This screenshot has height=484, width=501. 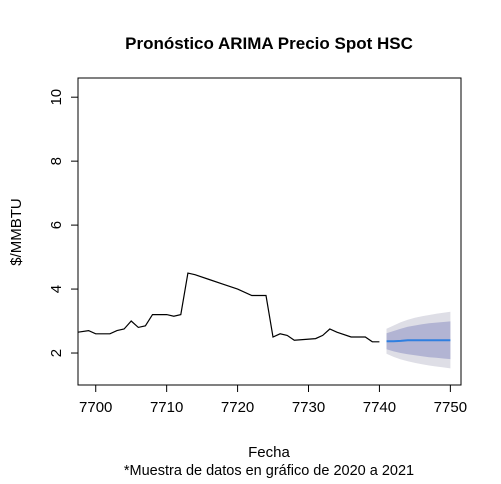 What do you see at coordinates (379, 407) in the screenshot?
I see `x-tick-label: 7740` at bounding box center [379, 407].